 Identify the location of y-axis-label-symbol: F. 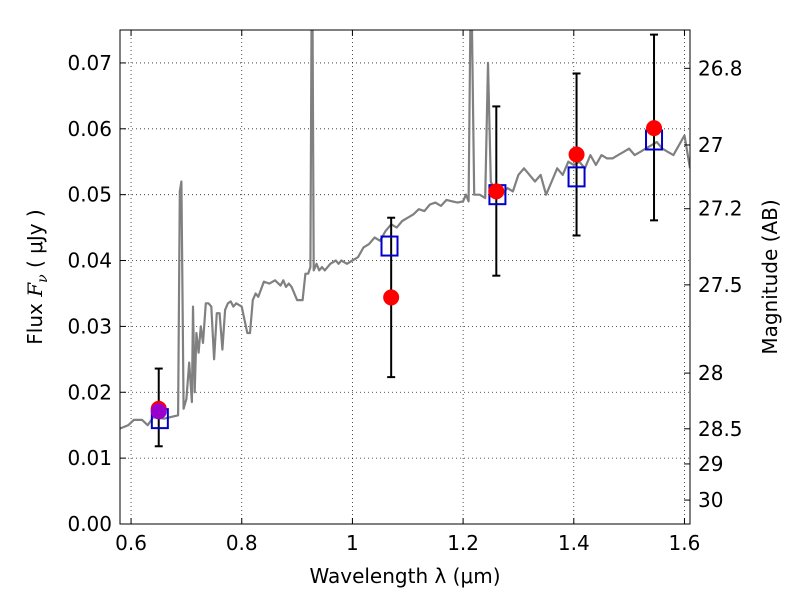
(35, 290).